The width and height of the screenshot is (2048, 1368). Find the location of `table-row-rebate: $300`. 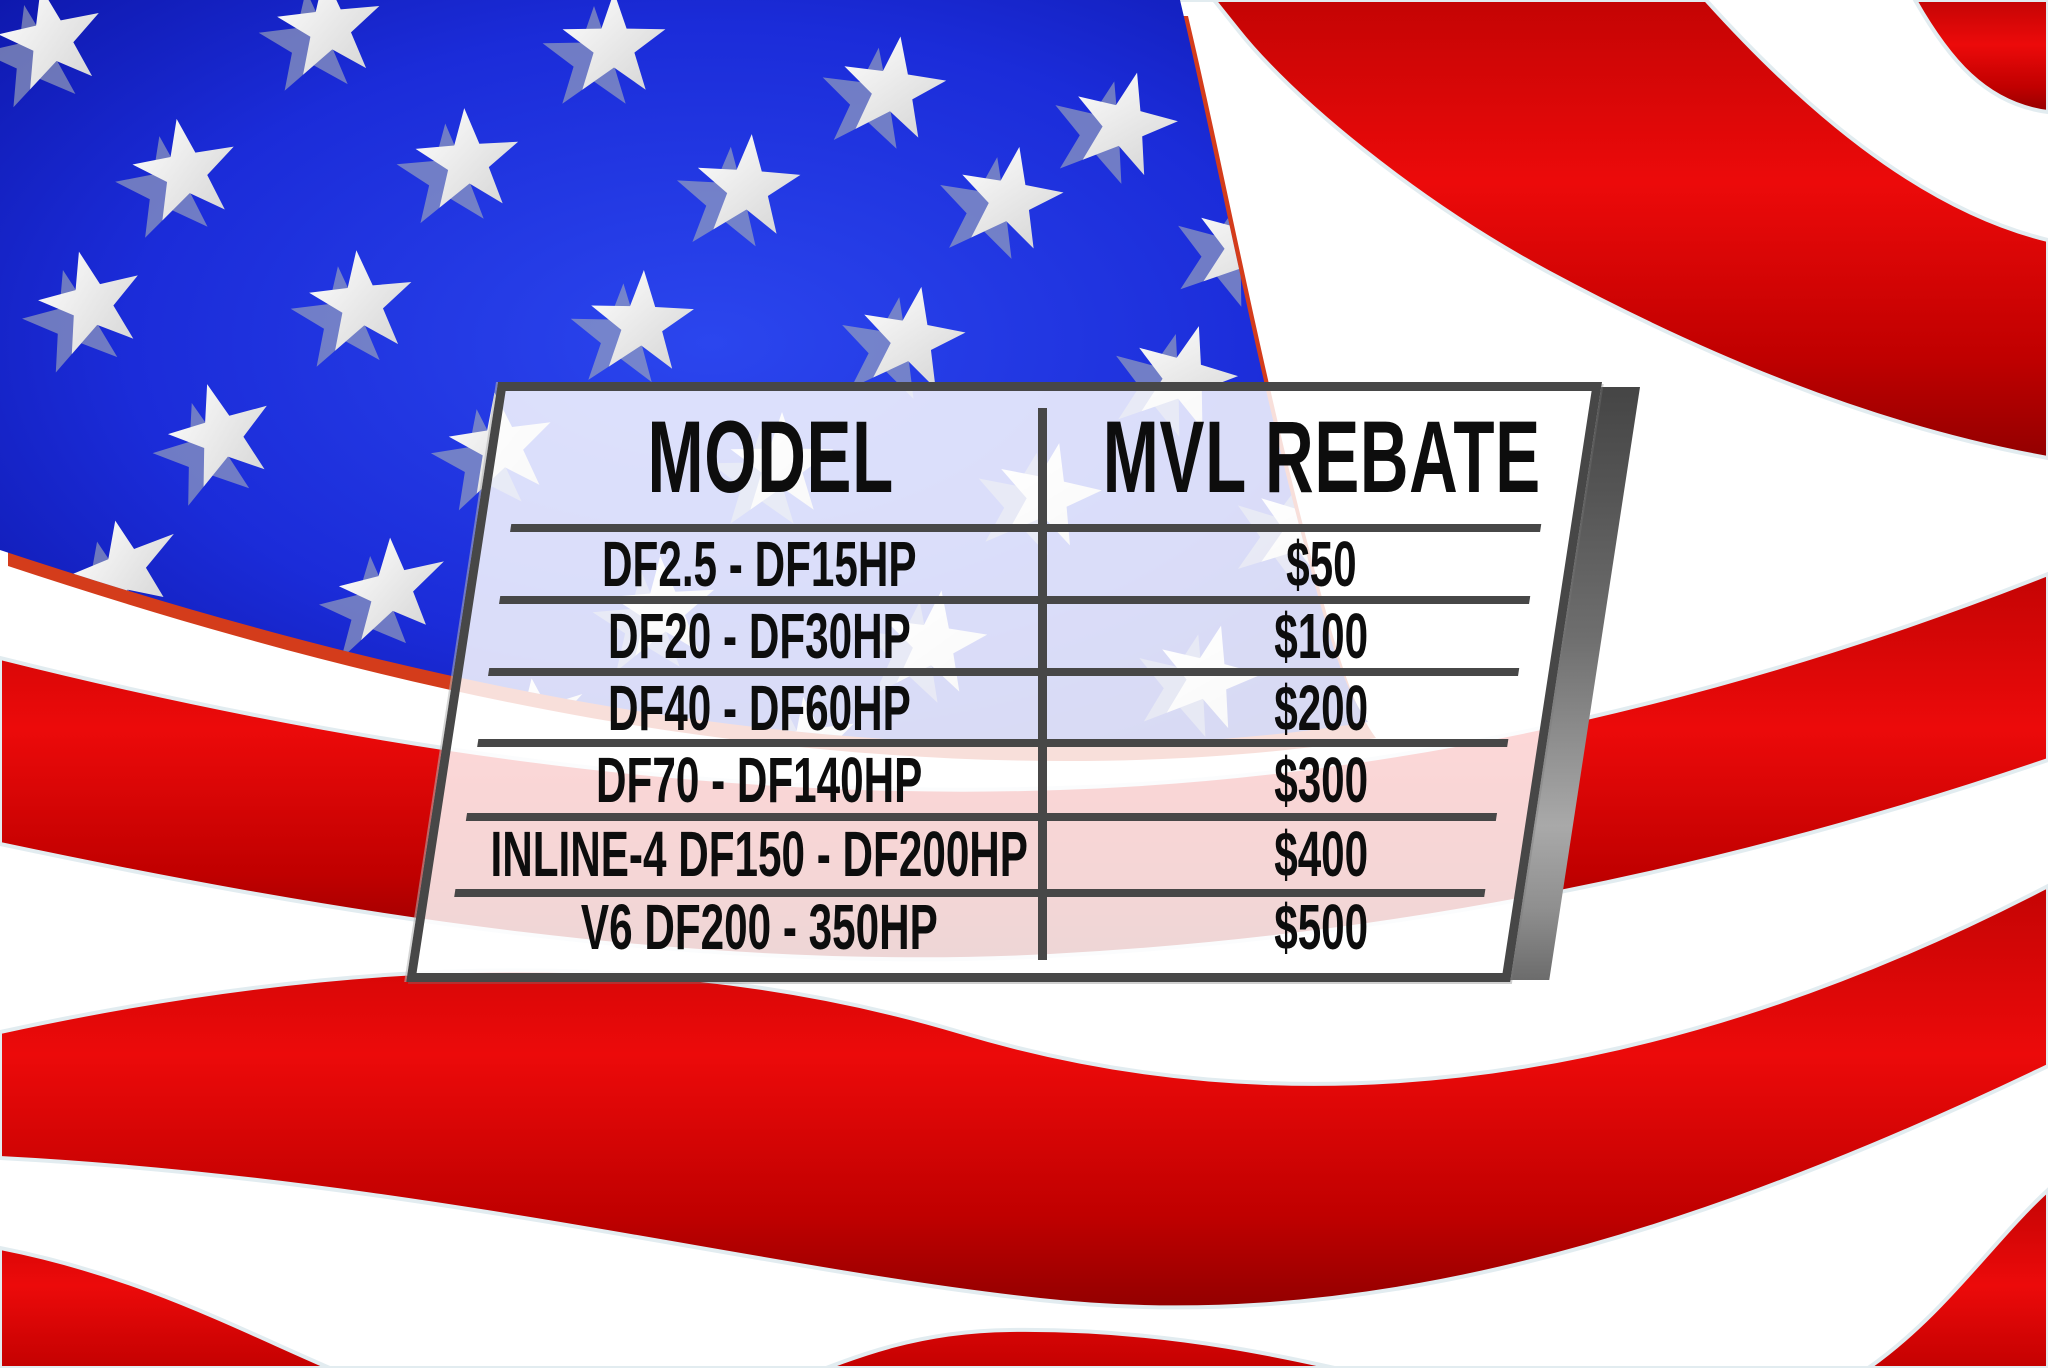

table-row-rebate: $300 is located at coordinates (1321, 780).